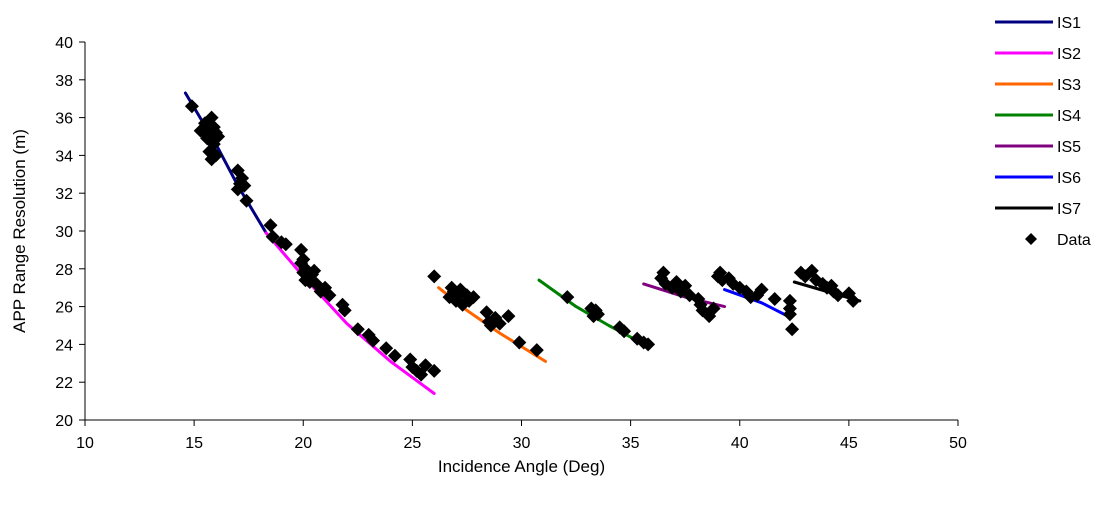 This screenshot has height=506, width=1115. What do you see at coordinates (1031, 239) in the screenshot?
I see `legend-marker` at bounding box center [1031, 239].